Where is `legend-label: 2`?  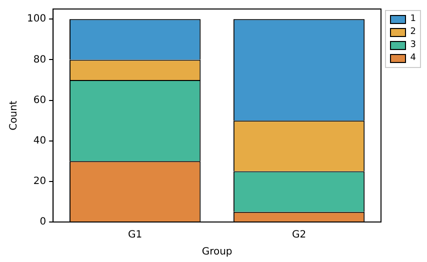 legend-label: 2 is located at coordinates (413, 32).